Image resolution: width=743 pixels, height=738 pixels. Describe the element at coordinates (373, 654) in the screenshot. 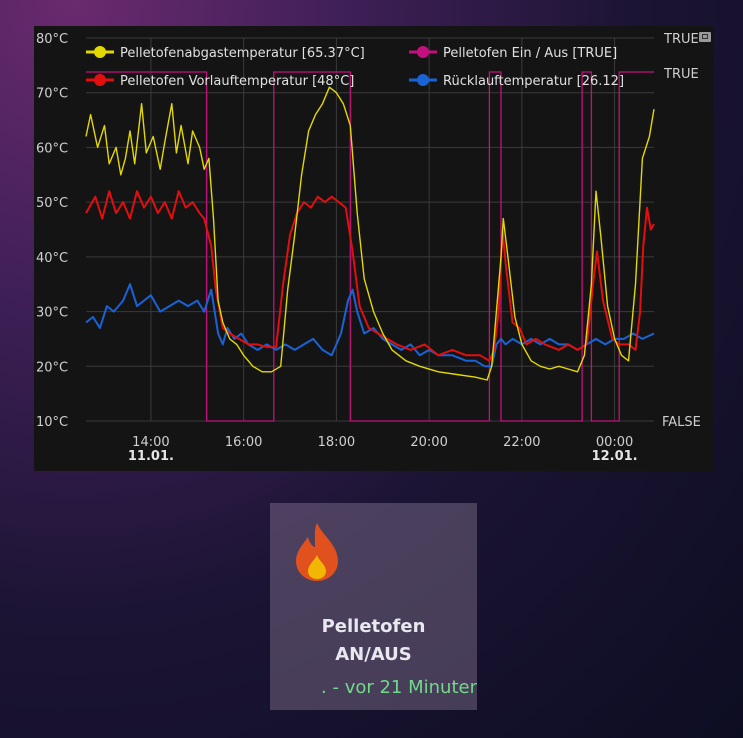

I see `tile-title-line2: AN/AUS` at that location.